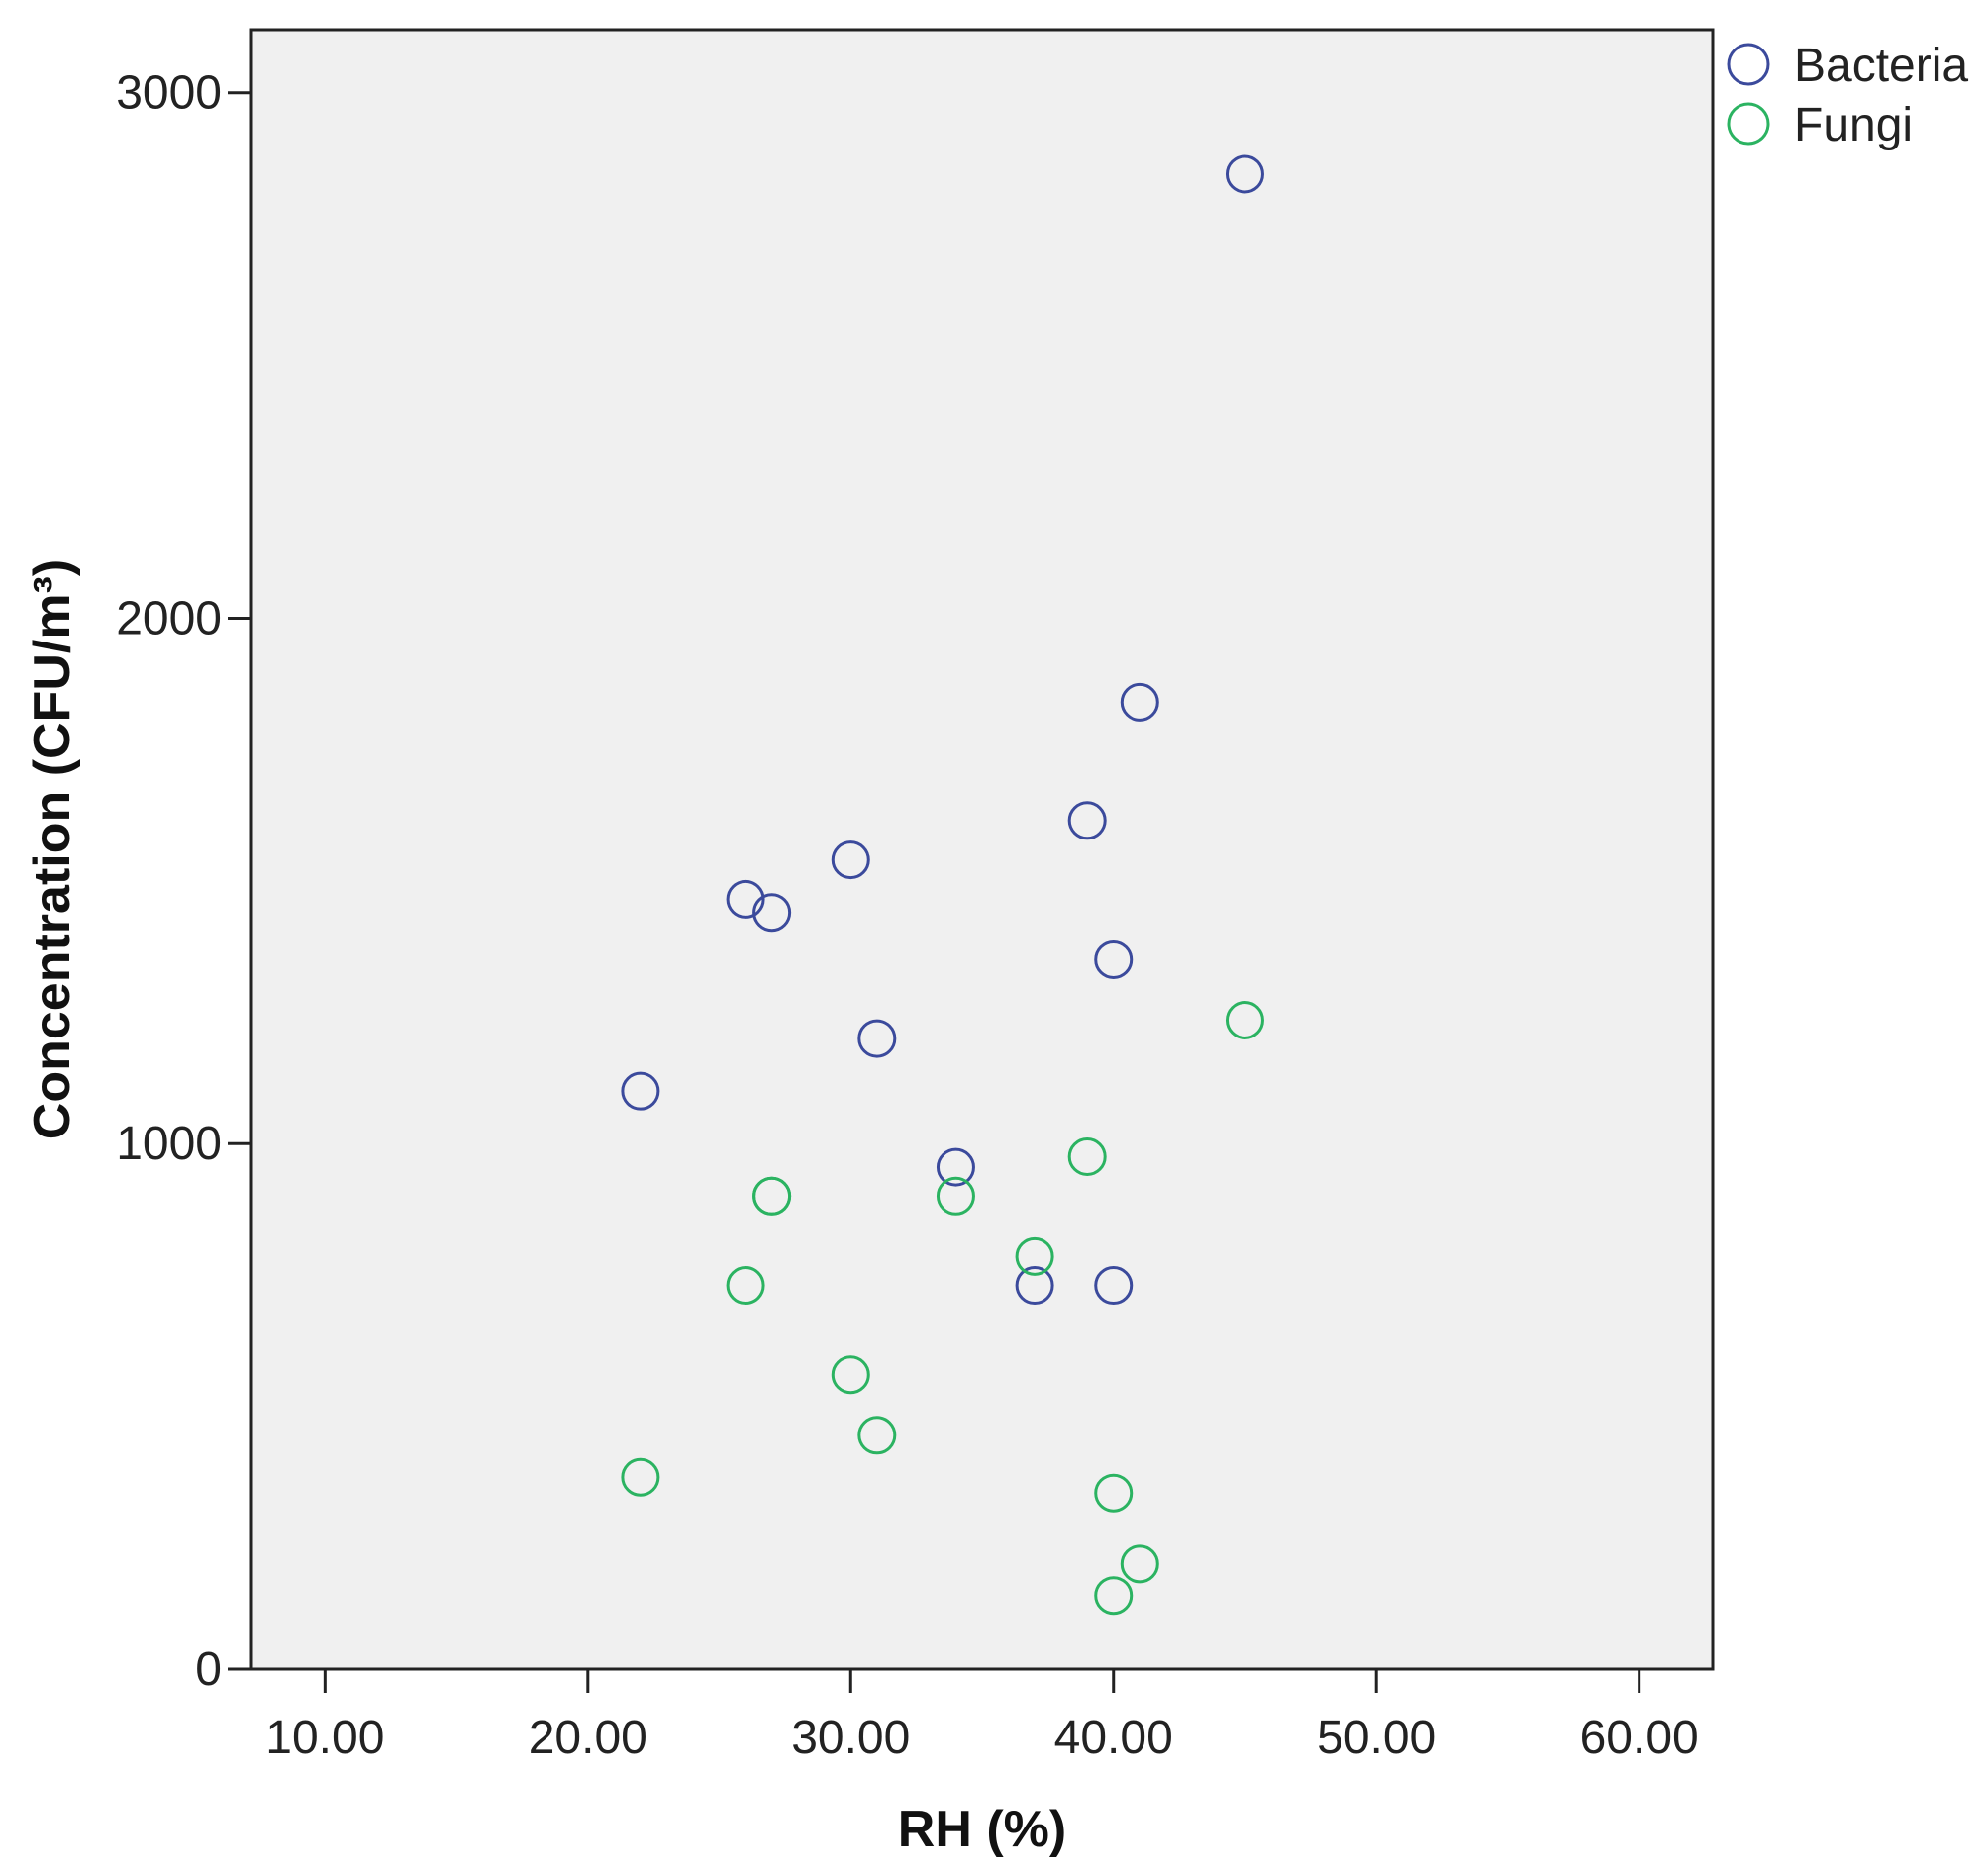  Describe the element at coordinates (52, 849) in the screenshot. I see `y-axis-title: Concentration (CFU/m³)` at that location.